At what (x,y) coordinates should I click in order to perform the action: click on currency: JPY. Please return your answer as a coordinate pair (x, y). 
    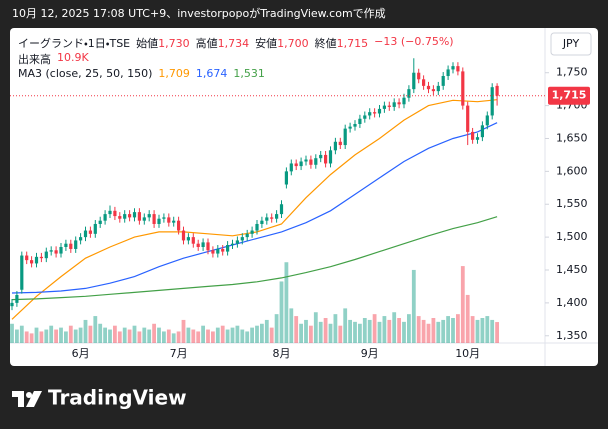
    Looking at the image, I should click on (571, 43).